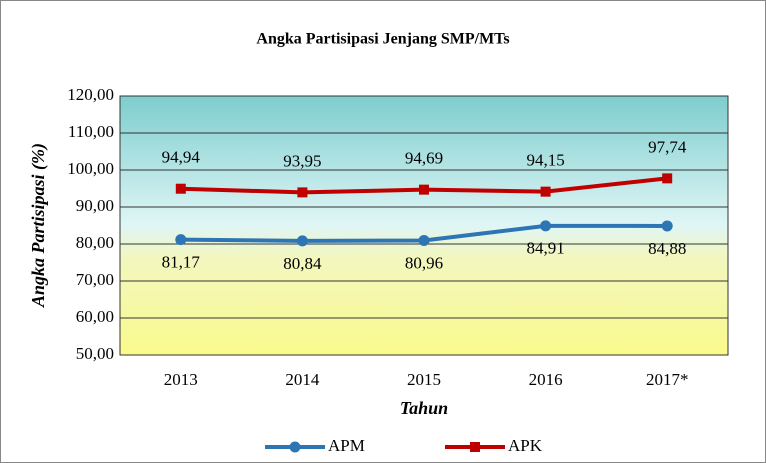 This screenshot has width=766, height=463. Describe the element at coordinates (95, 242) in the screenshot. I see `y-tick-label: 80,00` at that location.